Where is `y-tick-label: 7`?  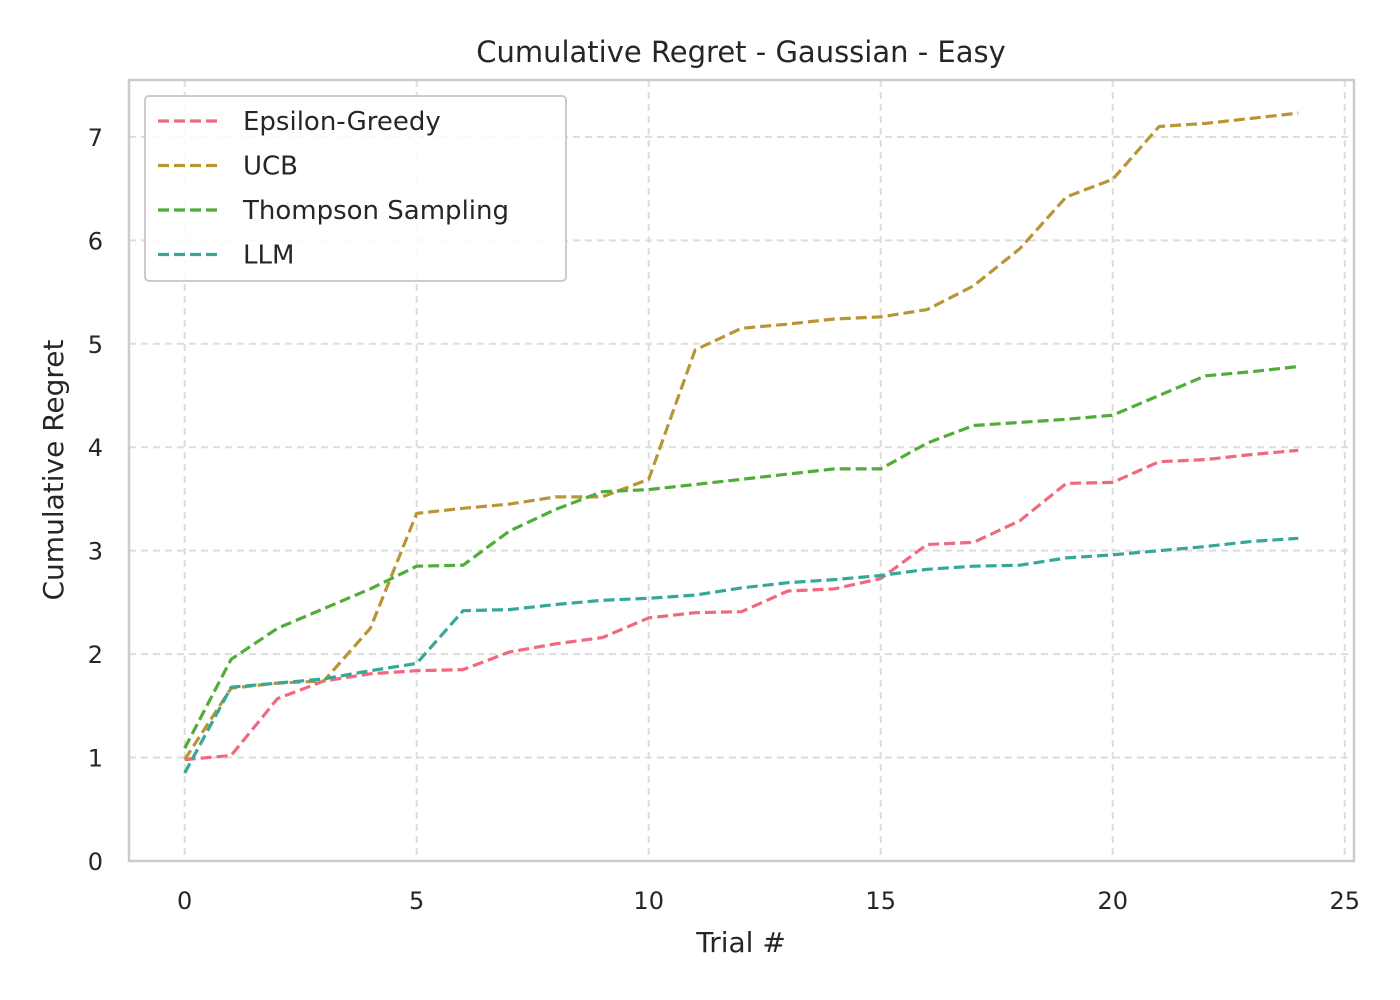 y-tick-label: 7 is located at coordinates (95, 138).